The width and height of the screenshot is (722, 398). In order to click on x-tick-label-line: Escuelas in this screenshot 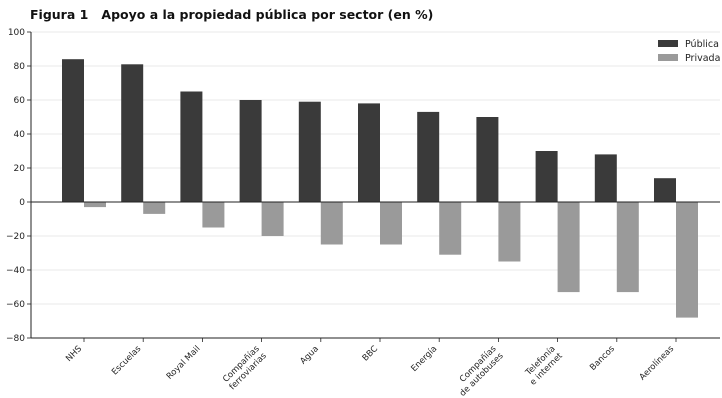, I will do `click(127, 361)`.